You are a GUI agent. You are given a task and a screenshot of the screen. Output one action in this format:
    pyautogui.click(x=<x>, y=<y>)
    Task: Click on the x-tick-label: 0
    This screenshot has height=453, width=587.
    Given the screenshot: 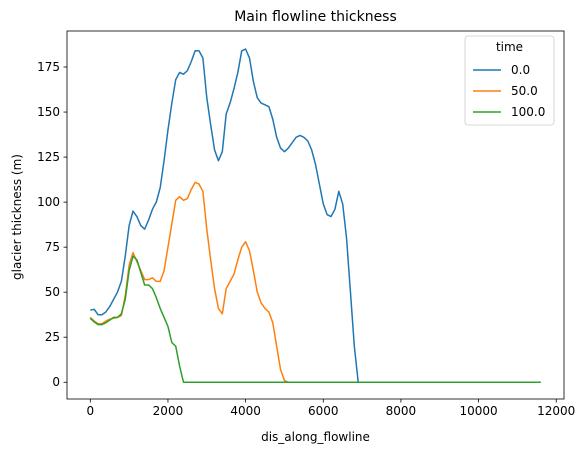 What is the action you would take?
    pyautogui.click(x=90, y=411)
    